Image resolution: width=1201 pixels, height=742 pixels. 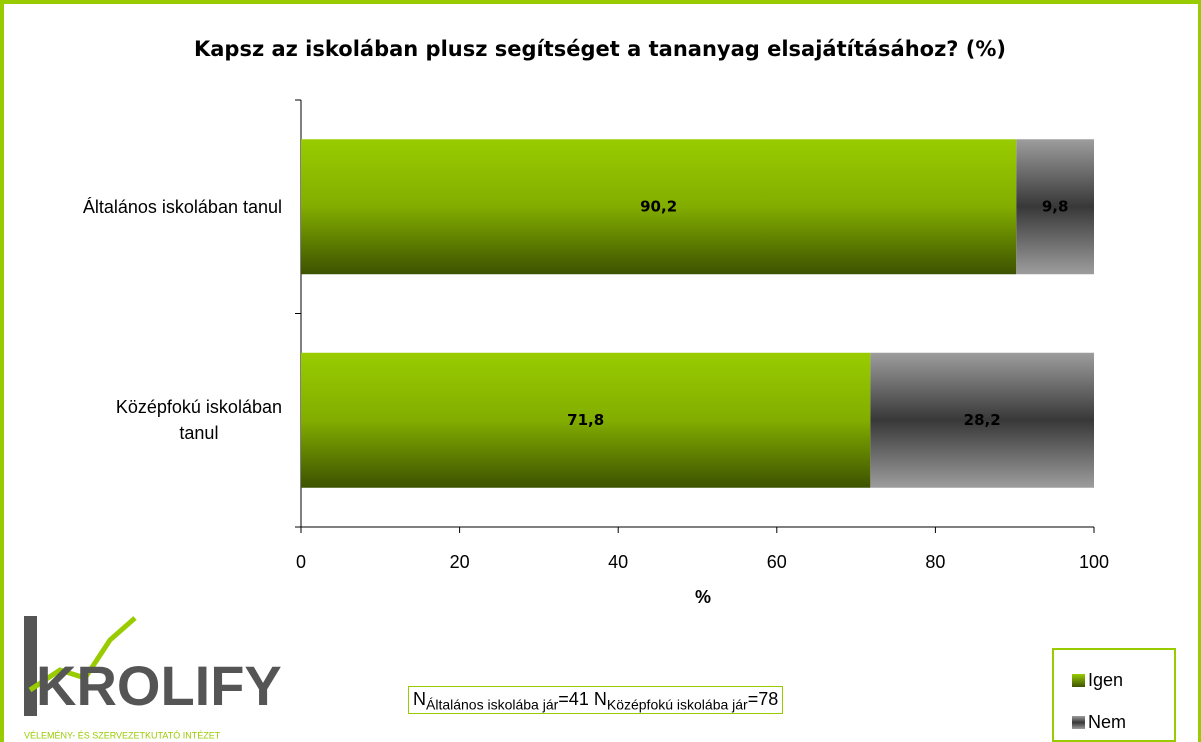 What do you see at coordinates (30, 666) in the screenshot?
I see `logo-bar` at bounding box center [30, 666].